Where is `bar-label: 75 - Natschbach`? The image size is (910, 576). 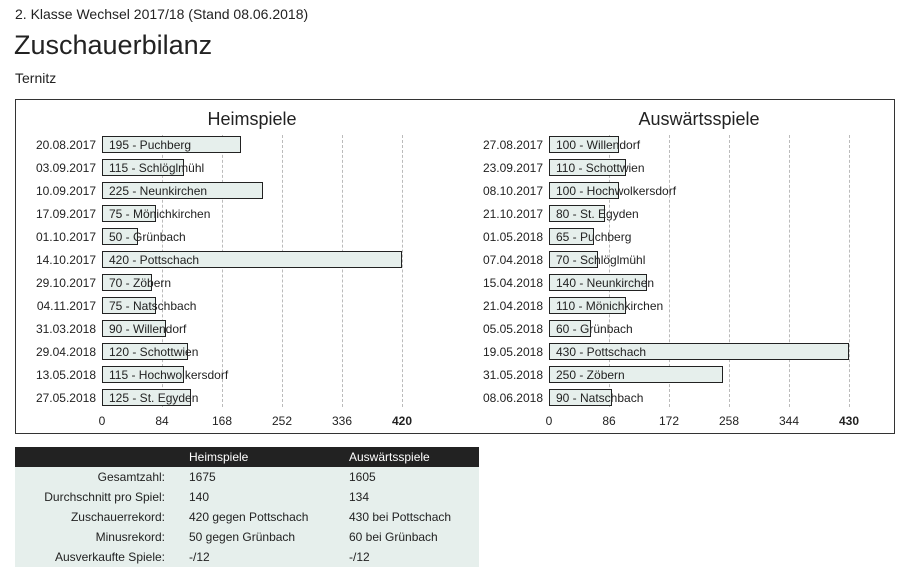 bar-label: 75 - Natschbach is located at coordinates (153, 306).